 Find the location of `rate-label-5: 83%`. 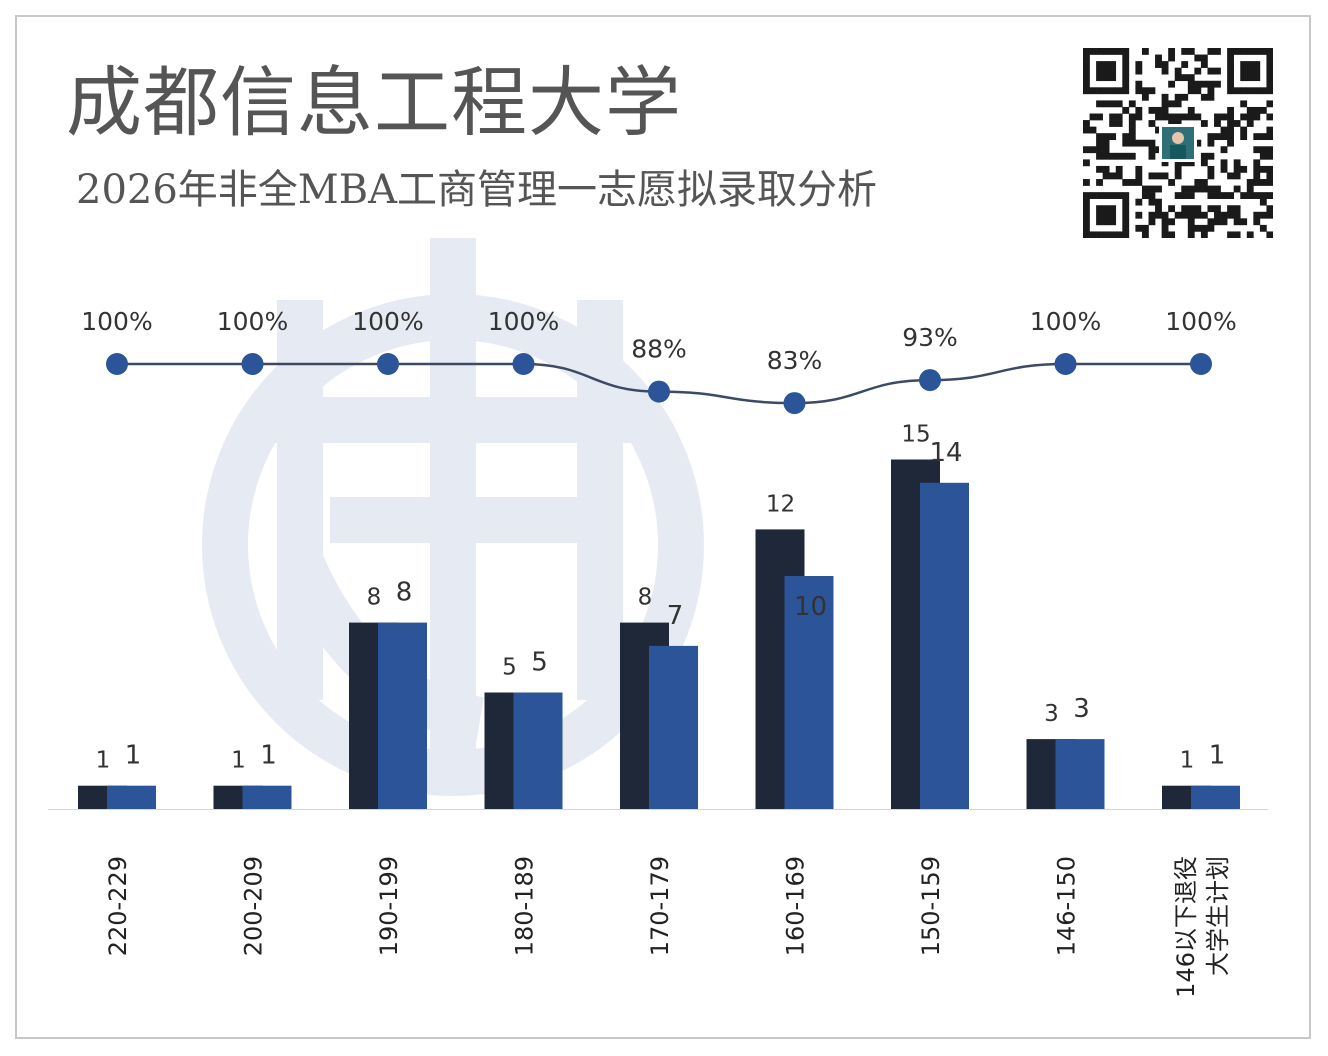

rate-label-5: 83% is located at coordinates (795, 360).